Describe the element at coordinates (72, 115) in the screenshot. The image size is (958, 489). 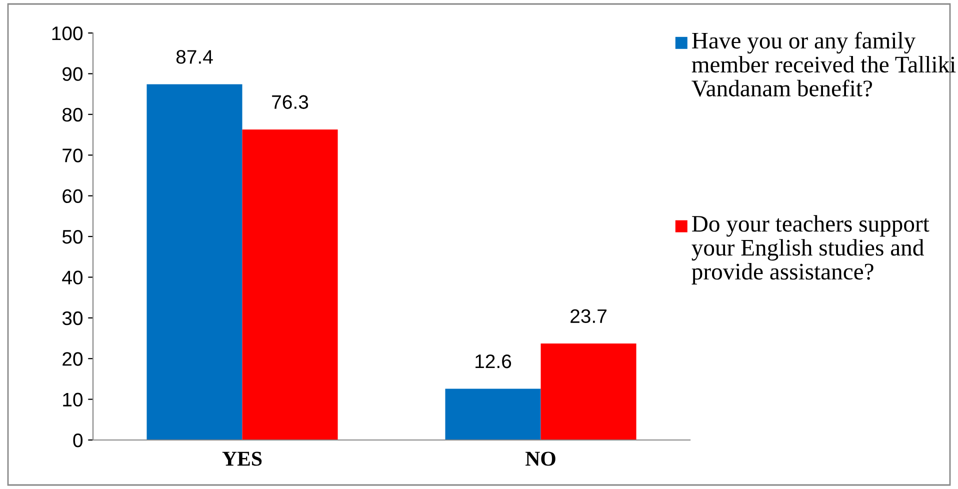
I see `y-tick-label: 80` at that location.